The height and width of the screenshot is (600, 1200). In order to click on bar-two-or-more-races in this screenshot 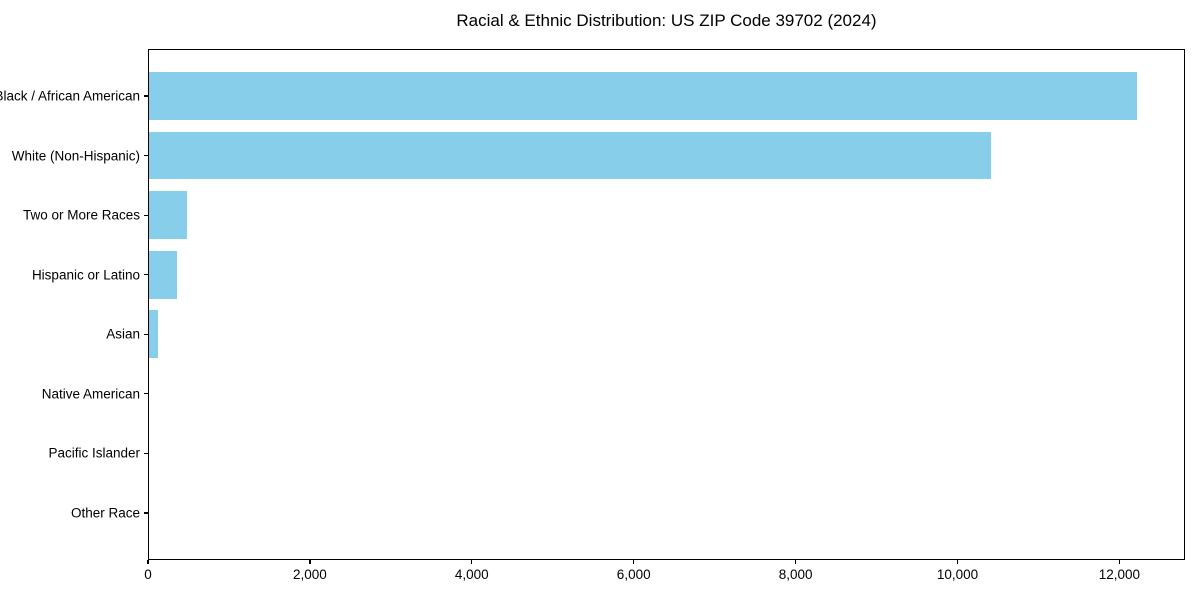, I will do `click(168, 215)`.